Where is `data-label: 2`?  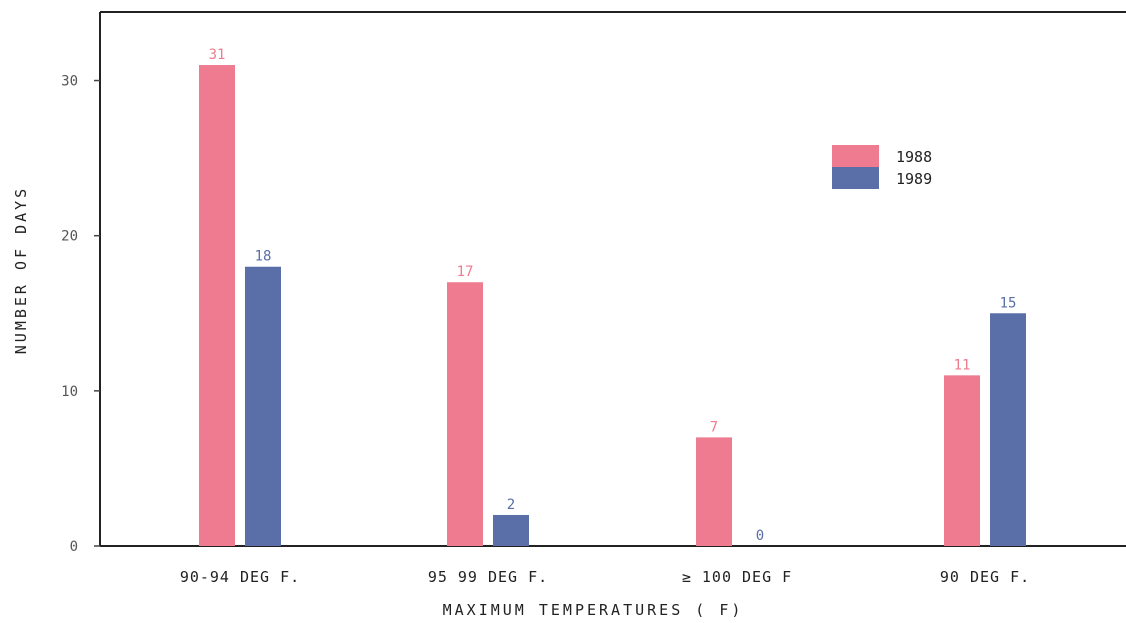
data-label: 2 is located at coordinates (511, 505).